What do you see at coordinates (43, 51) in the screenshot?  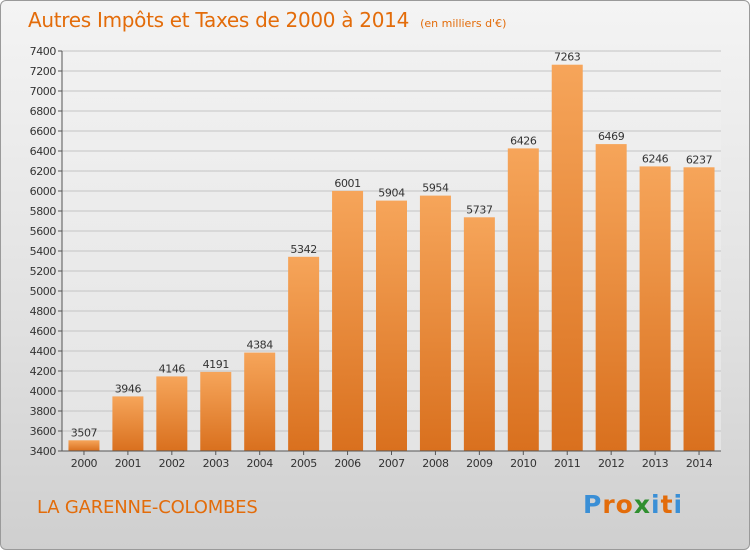 I see `y-tick-label: 7400` at bounding box center [43, 51].